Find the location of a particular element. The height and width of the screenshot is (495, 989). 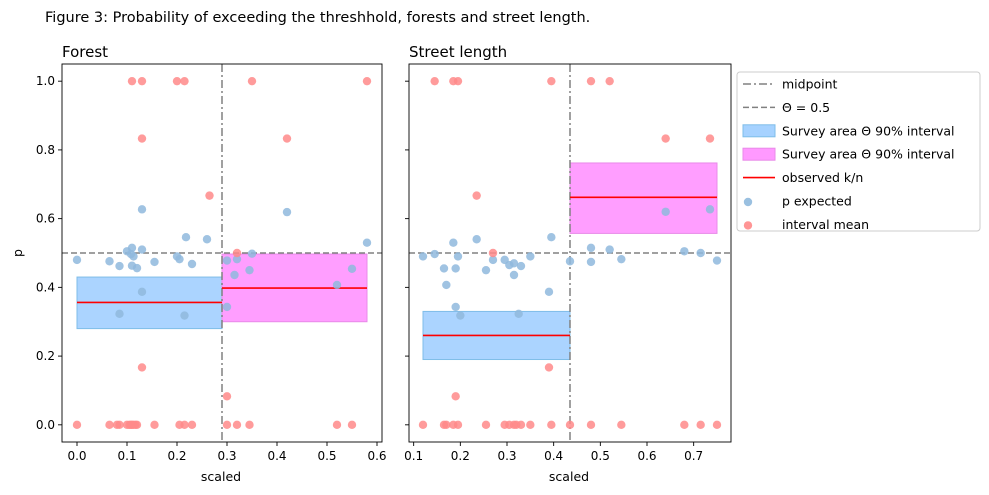

street-x-tick-label-0: 0.1 is located at coordinates (413, 456).